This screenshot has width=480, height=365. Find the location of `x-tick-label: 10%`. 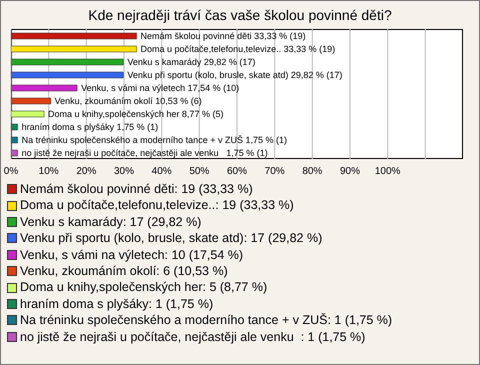

x-tick-label: 10% is located at coordinates (48, 172).